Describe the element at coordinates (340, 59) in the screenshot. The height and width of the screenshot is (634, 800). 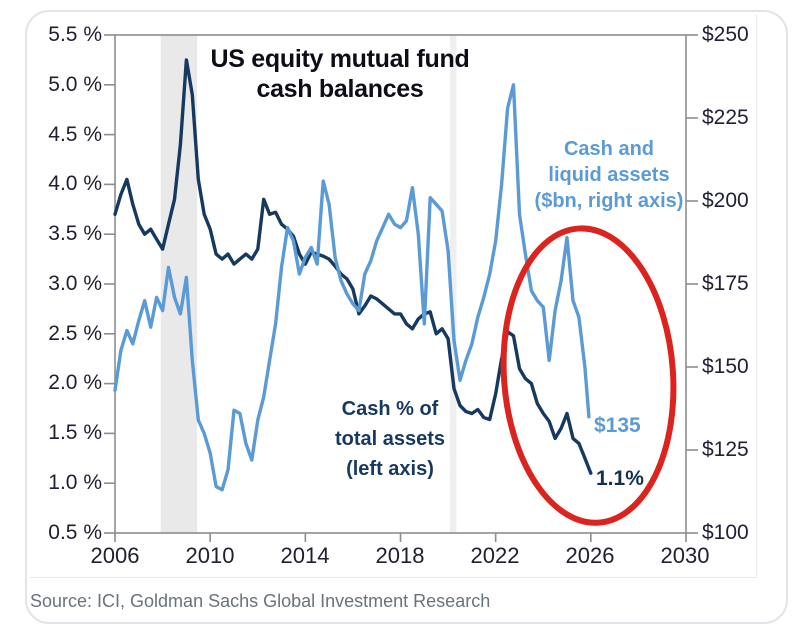
I see `chart-title-line1: US equity mutual fund` at that location.